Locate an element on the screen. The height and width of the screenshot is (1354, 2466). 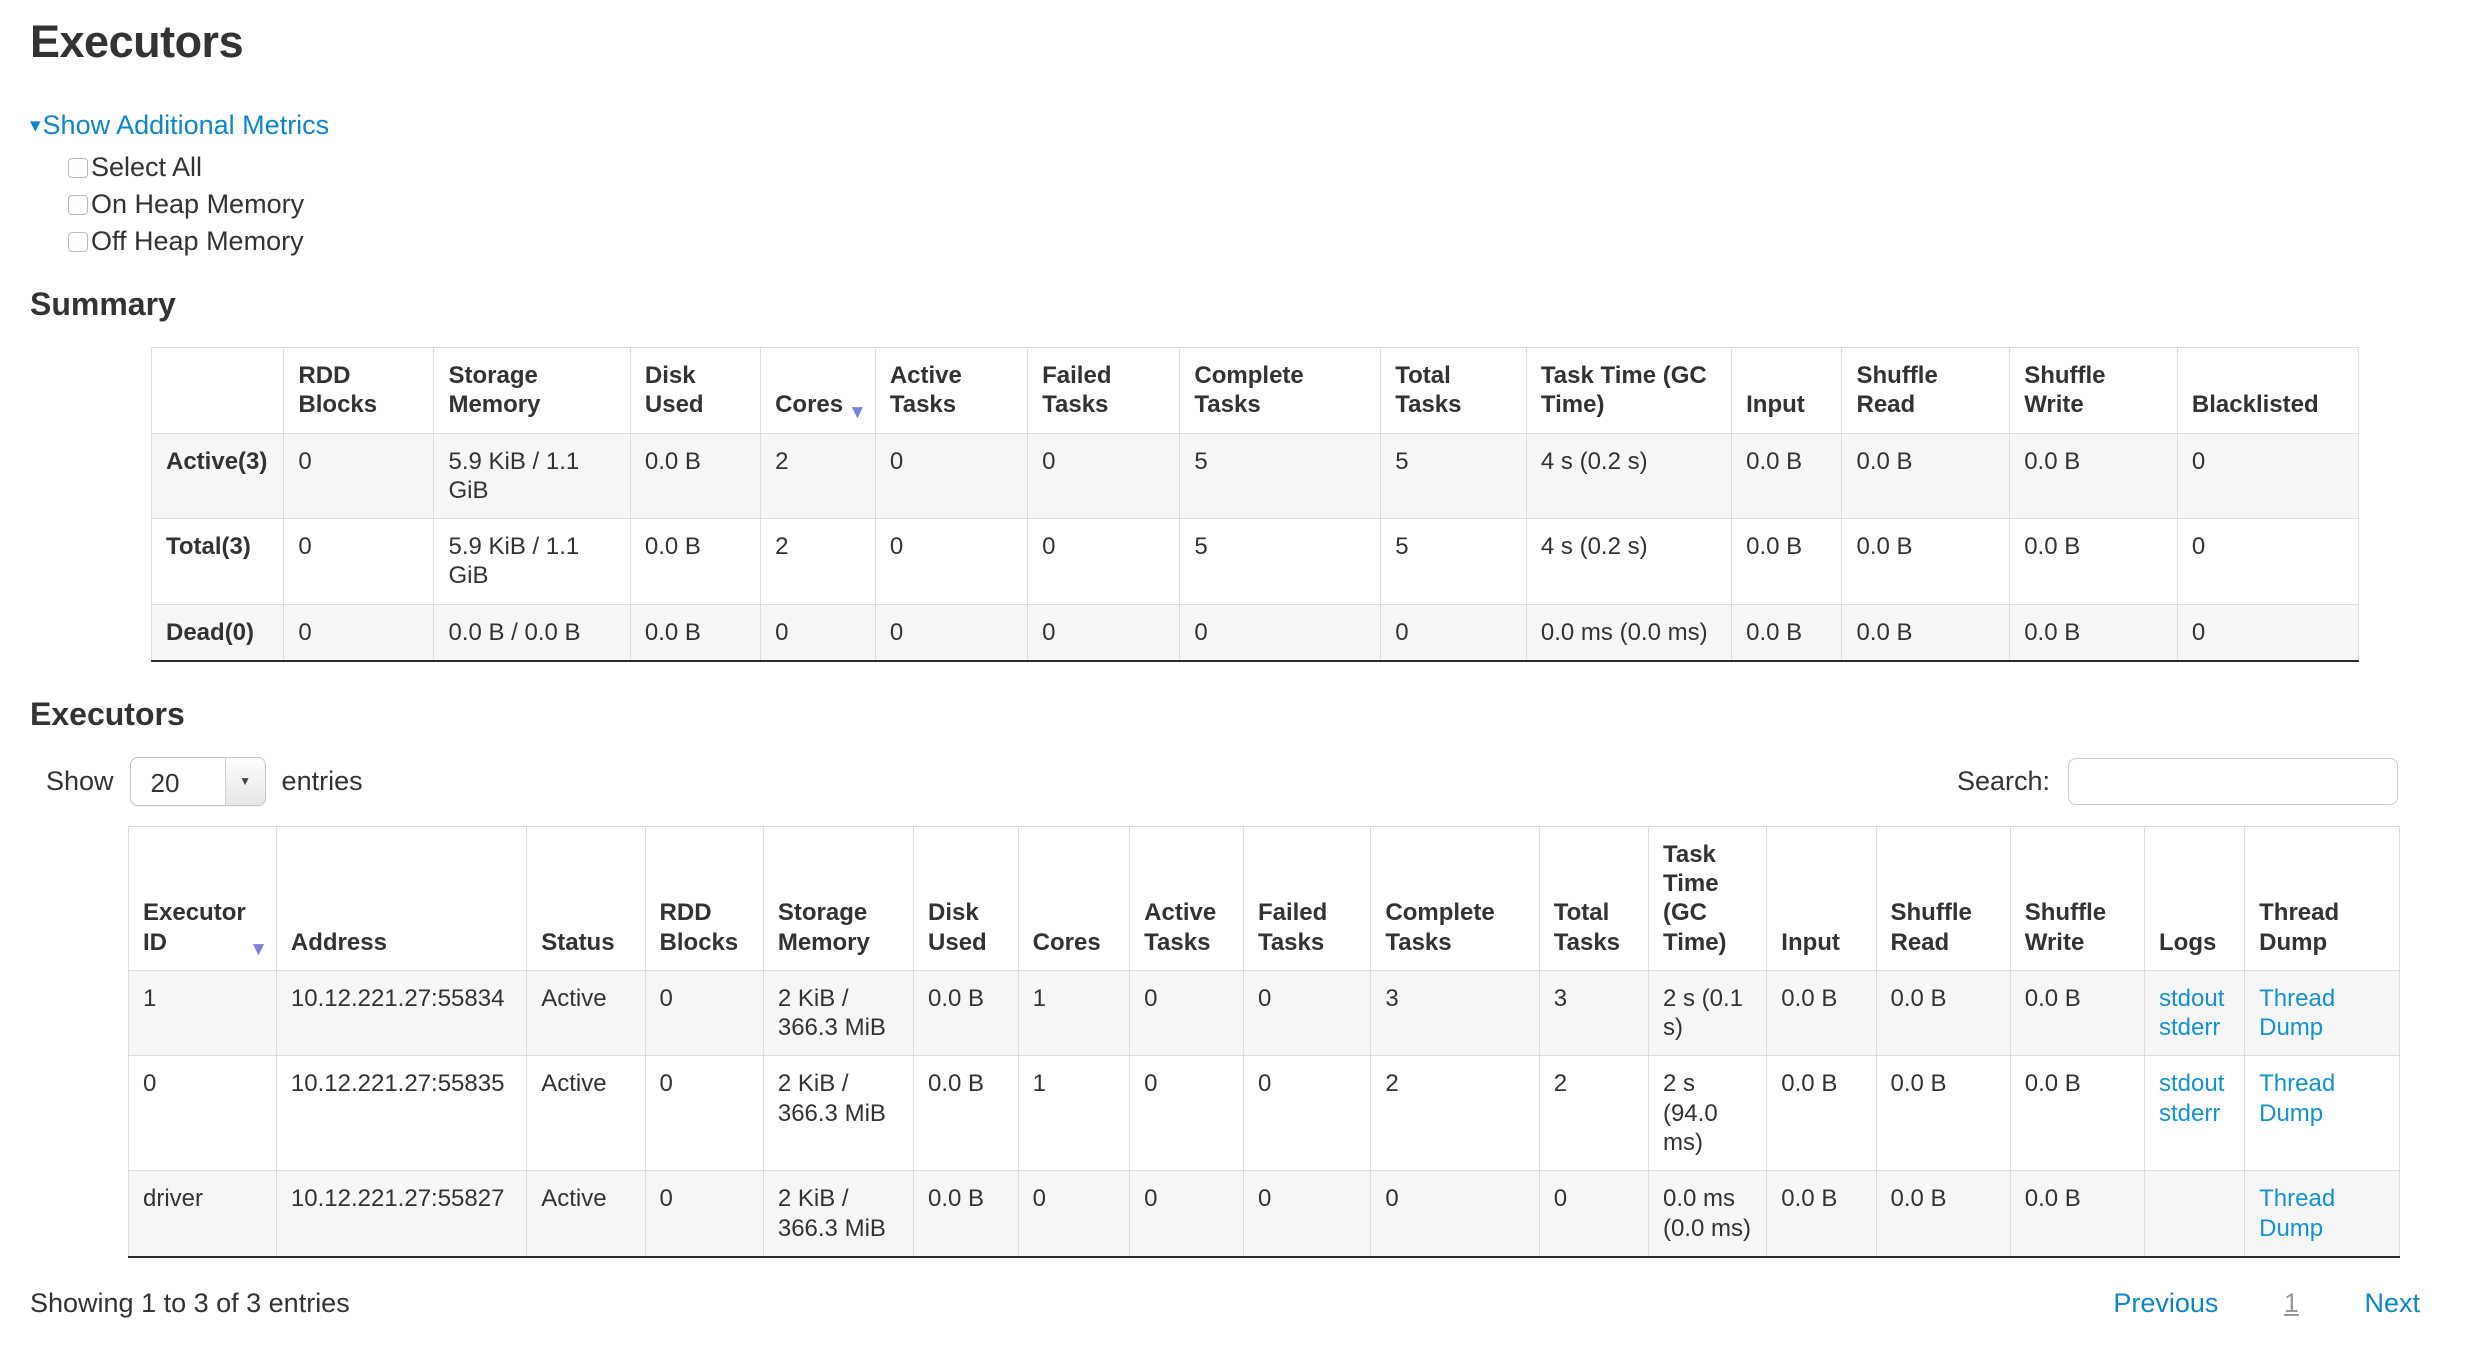
executors-column-header-input: Input is located at coordinates (1821, 898).